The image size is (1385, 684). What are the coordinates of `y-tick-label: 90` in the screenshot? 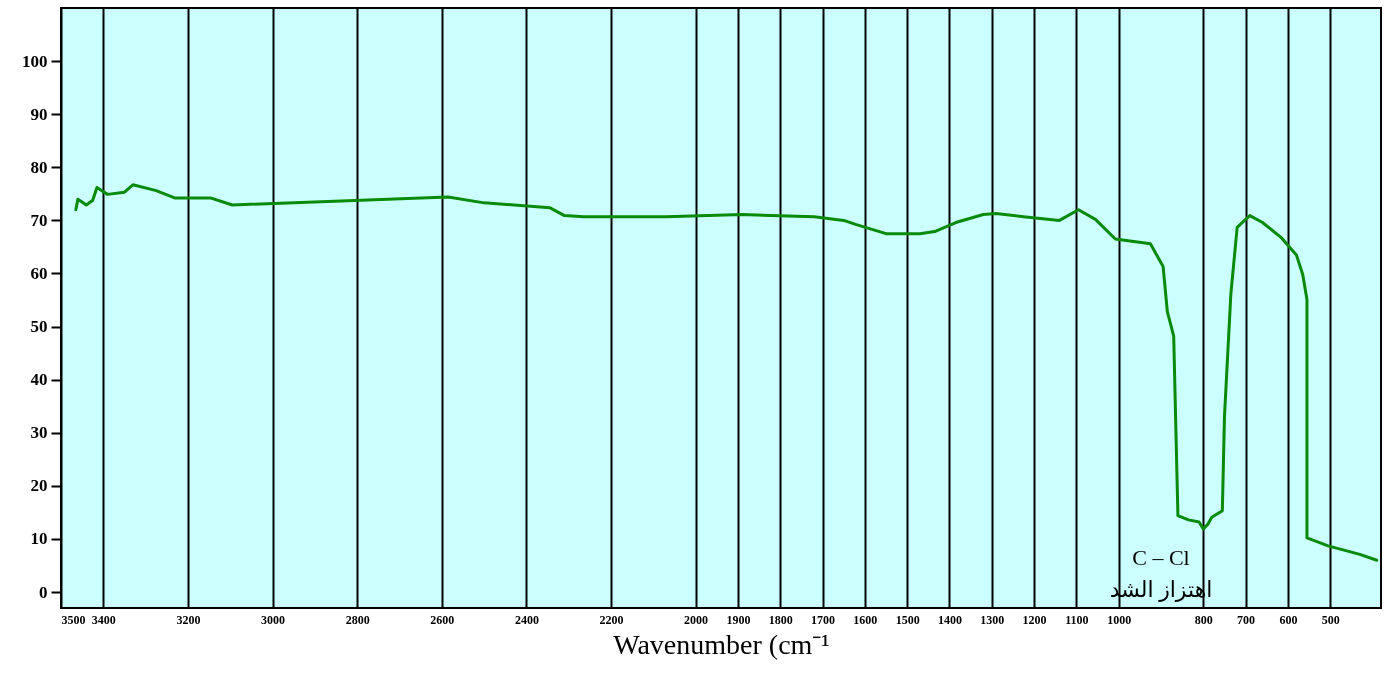 It's located at (39, 114).